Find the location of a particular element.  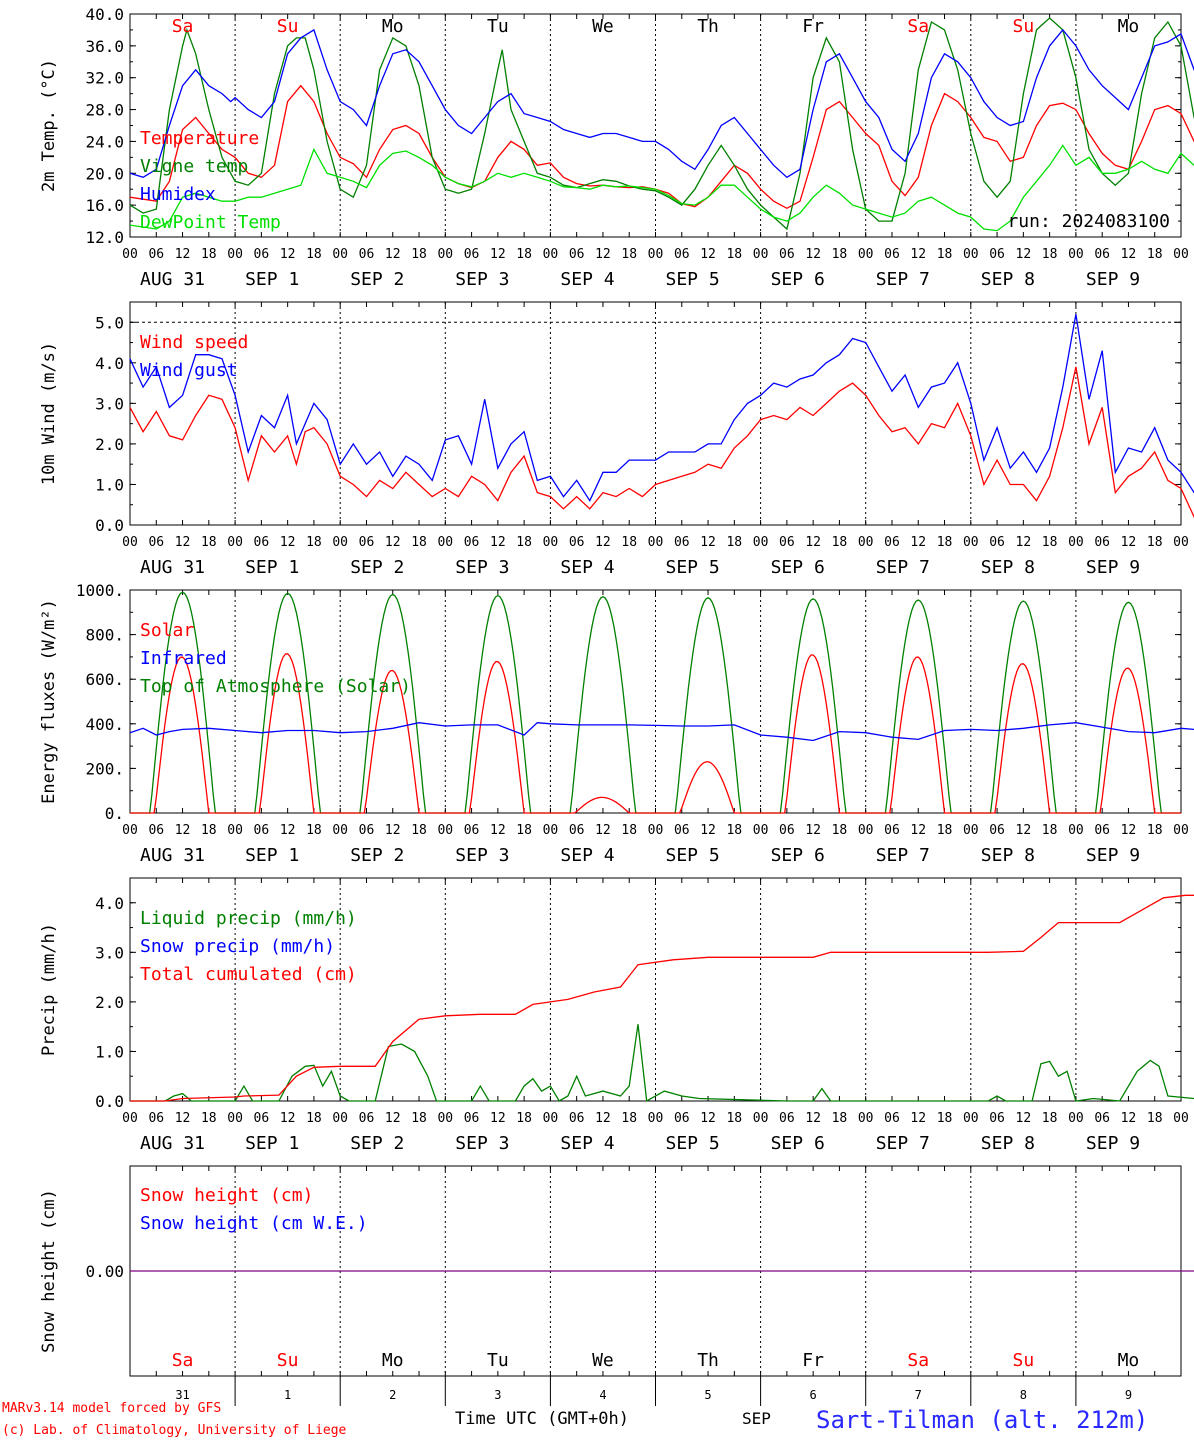

day-number: 6 is located at coordinates (813, 1395).